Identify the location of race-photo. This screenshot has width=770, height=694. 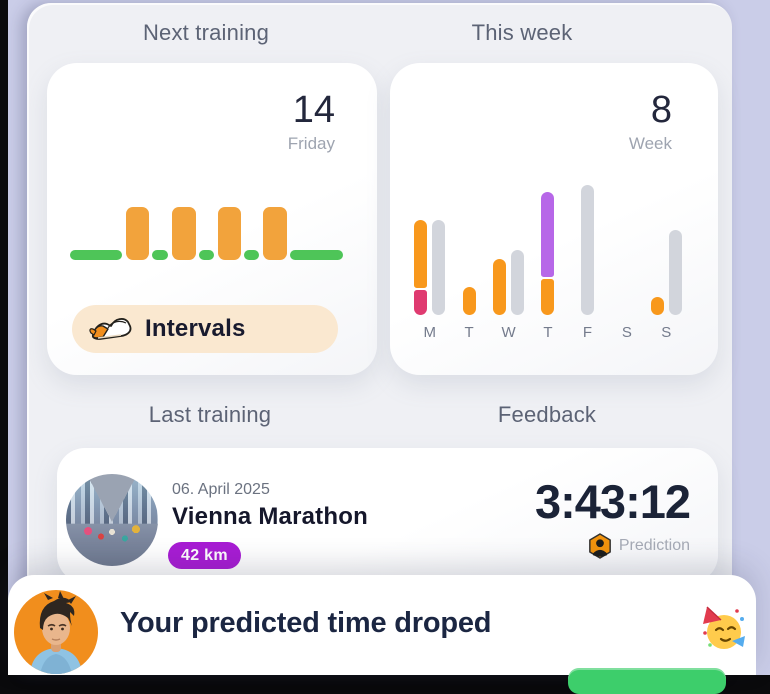
(112, 520).